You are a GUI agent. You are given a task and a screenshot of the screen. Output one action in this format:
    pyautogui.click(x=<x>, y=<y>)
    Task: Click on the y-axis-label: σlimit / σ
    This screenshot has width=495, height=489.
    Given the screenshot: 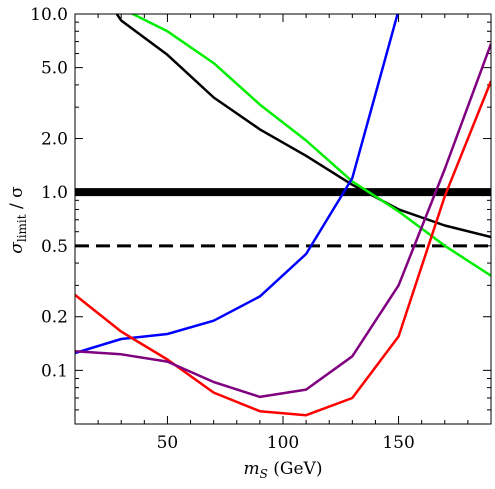 What is the action you would take?
    pyautogui.click(x=18, y=220)
    